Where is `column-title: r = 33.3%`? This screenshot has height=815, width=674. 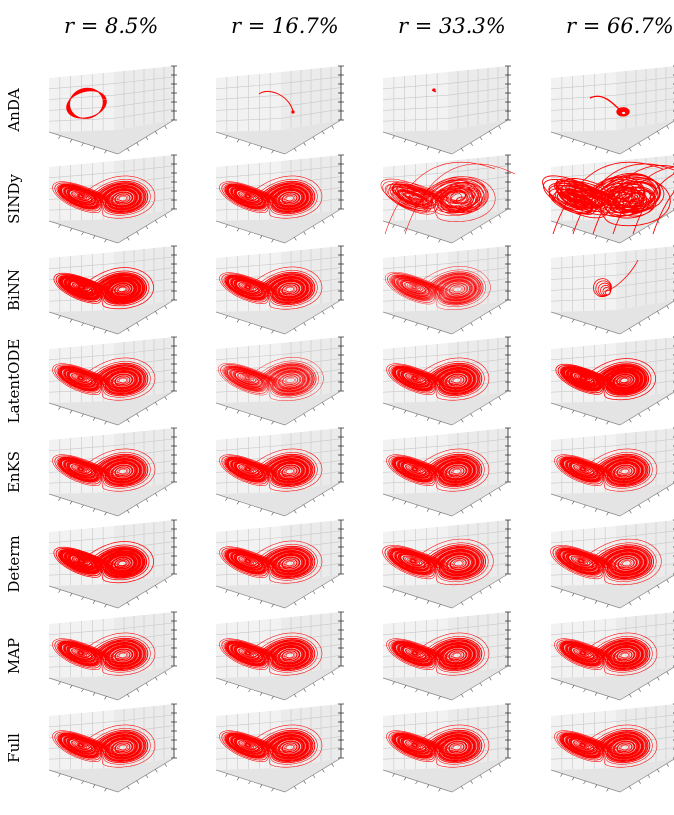 column-title: r = 33.3% is located at coordinates (452, 26).